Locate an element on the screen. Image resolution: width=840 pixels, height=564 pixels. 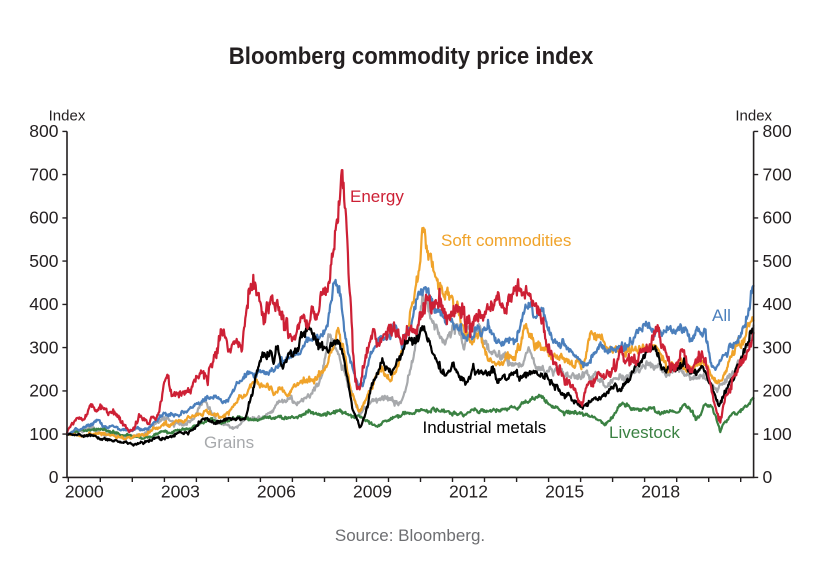
svg-text:Bloomberg commodity price inde: Bloomberg commodity price index is located at coordinates (411, 56).